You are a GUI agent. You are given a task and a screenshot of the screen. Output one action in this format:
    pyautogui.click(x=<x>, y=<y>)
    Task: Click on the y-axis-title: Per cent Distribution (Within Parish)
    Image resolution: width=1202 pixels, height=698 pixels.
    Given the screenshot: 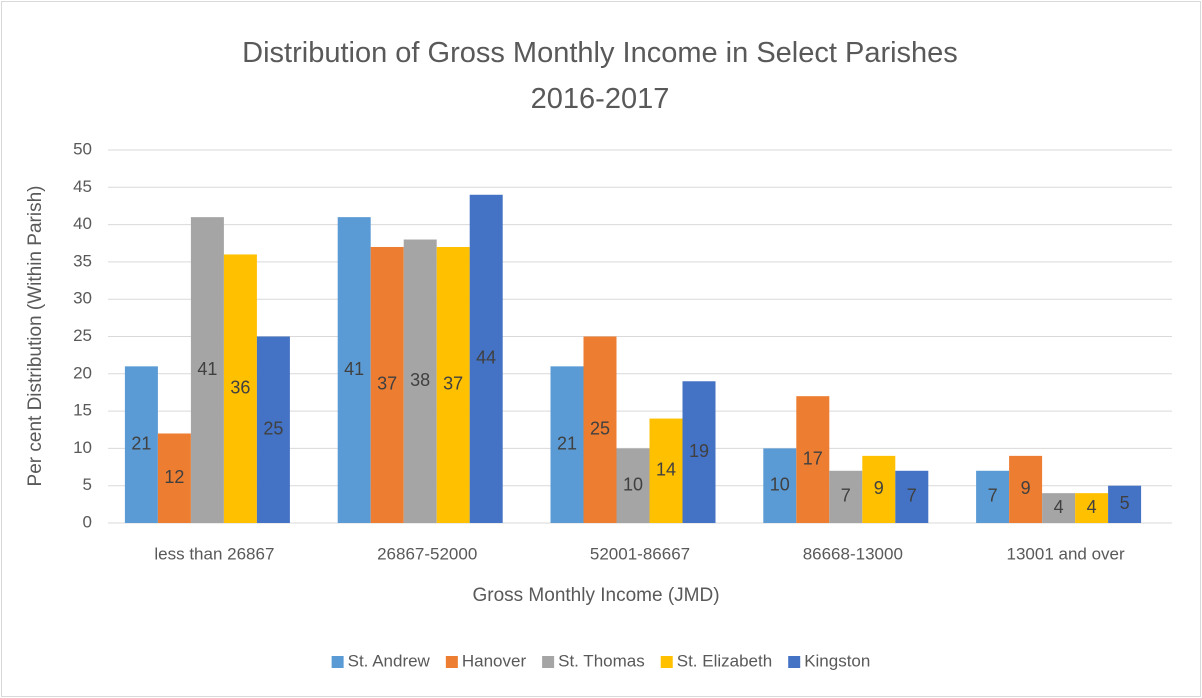 What is the action you would take?
    pyautogui.click(x=35, y=336)
    